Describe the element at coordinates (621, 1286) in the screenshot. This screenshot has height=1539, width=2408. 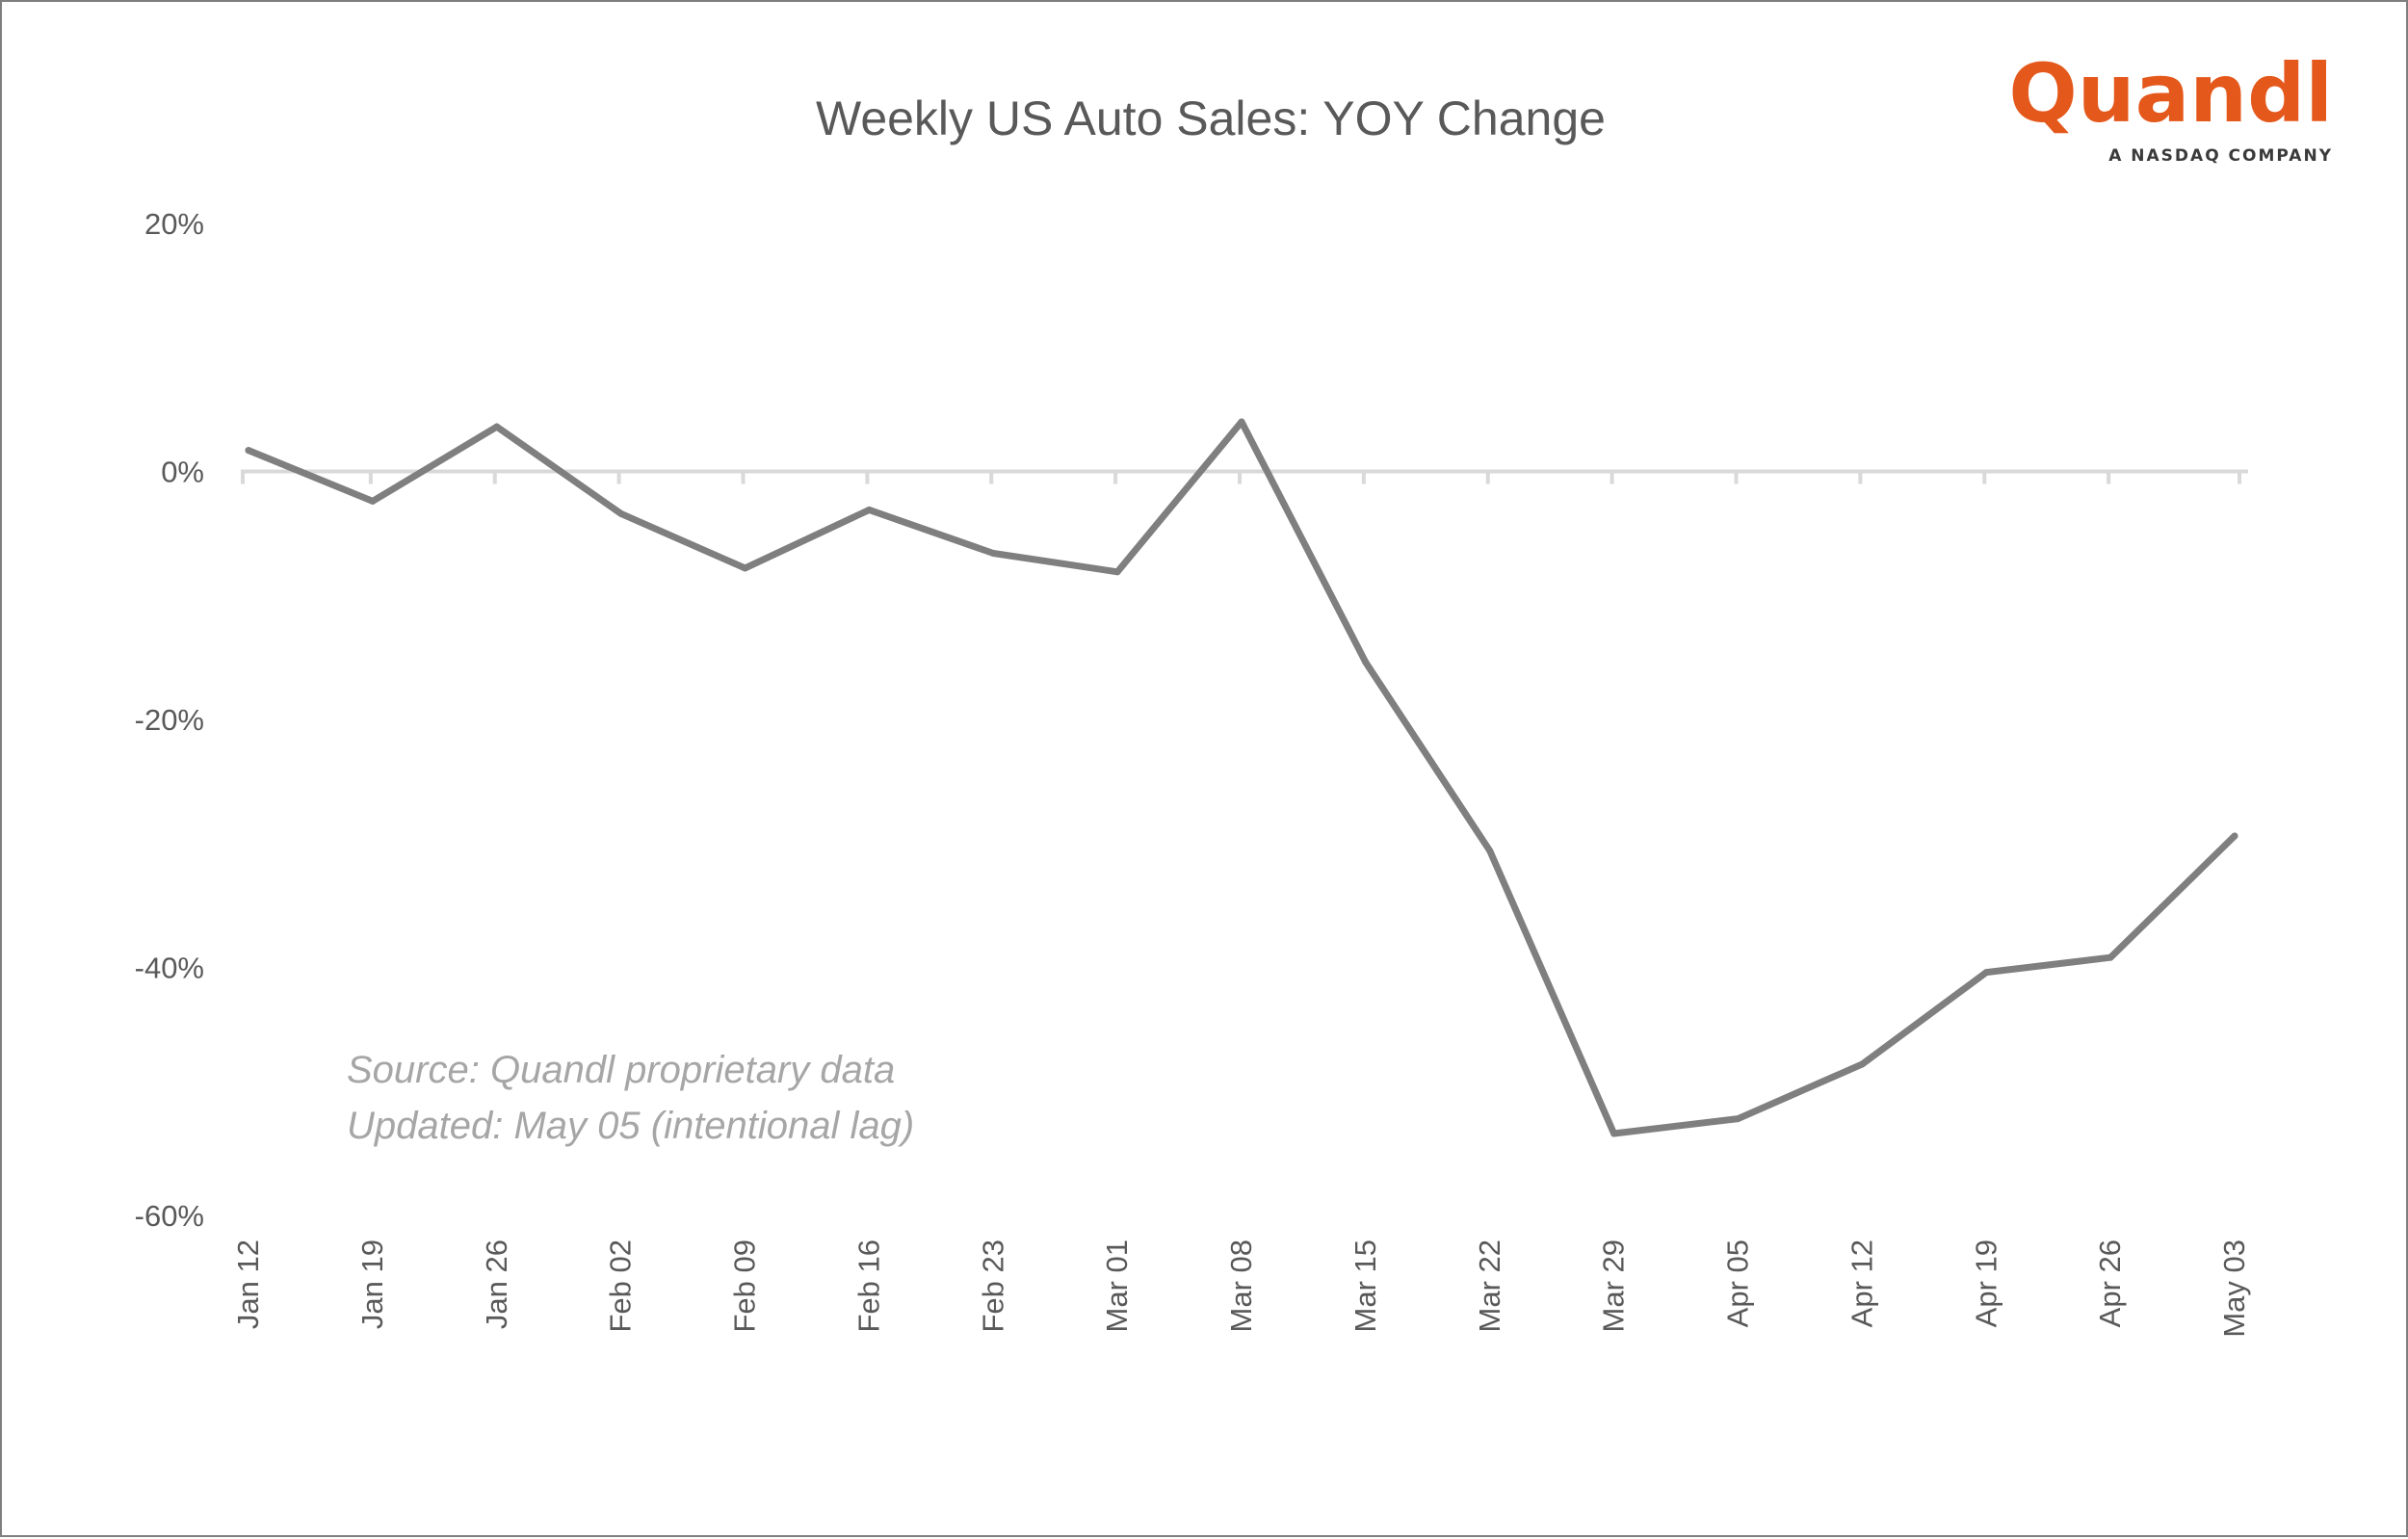
I see `x-tick-label: Feb 02` at that location.